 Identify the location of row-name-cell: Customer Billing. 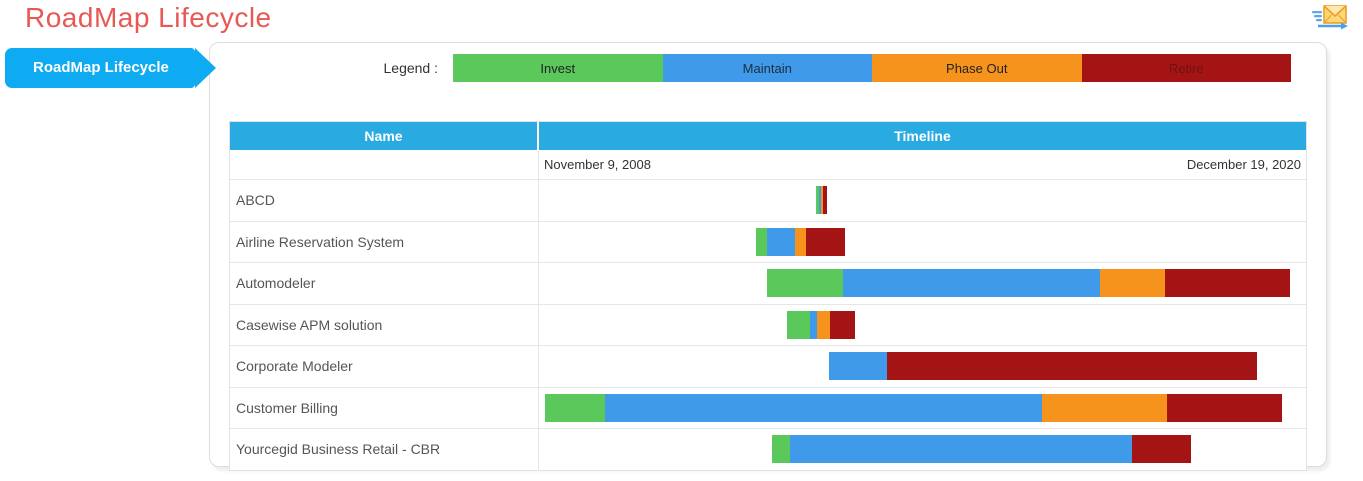
(384, 407).